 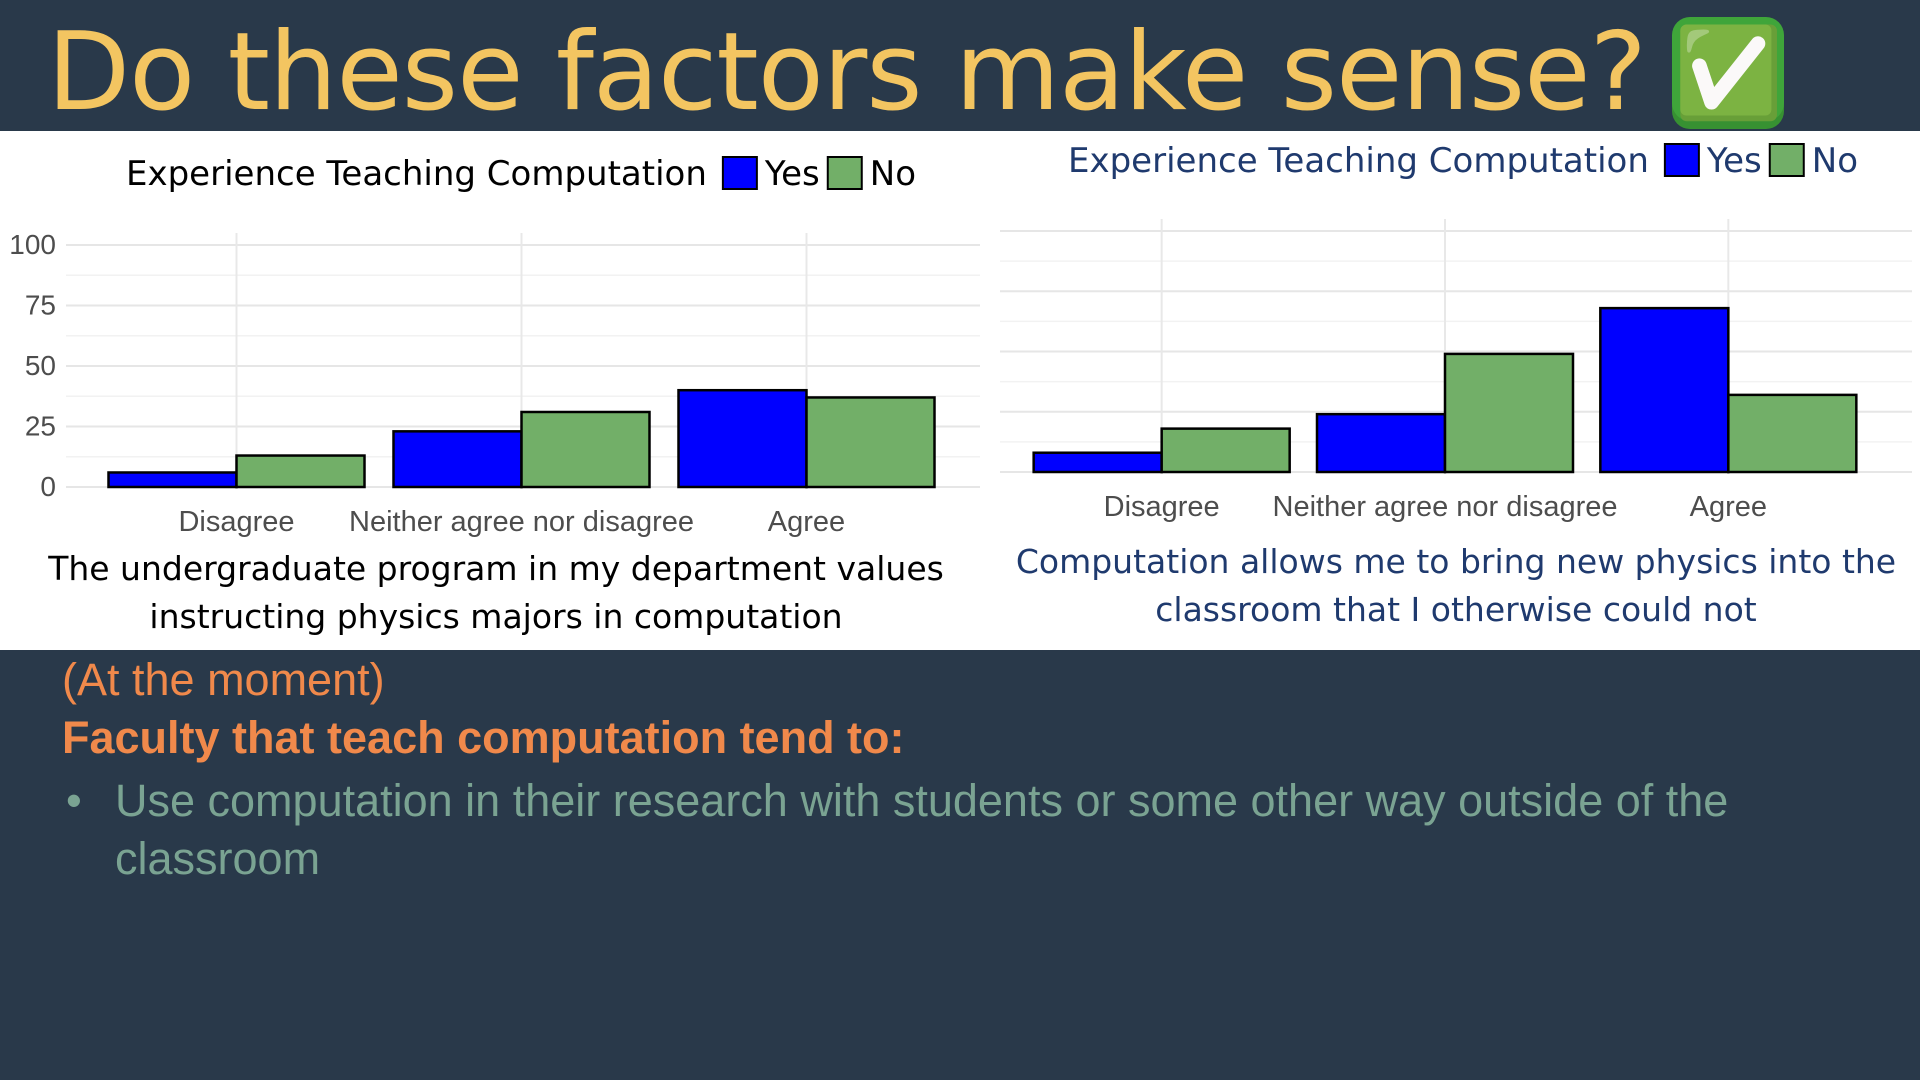 I want to click on left-chart-xtick-label: Agree, so click(x=806, y=522).